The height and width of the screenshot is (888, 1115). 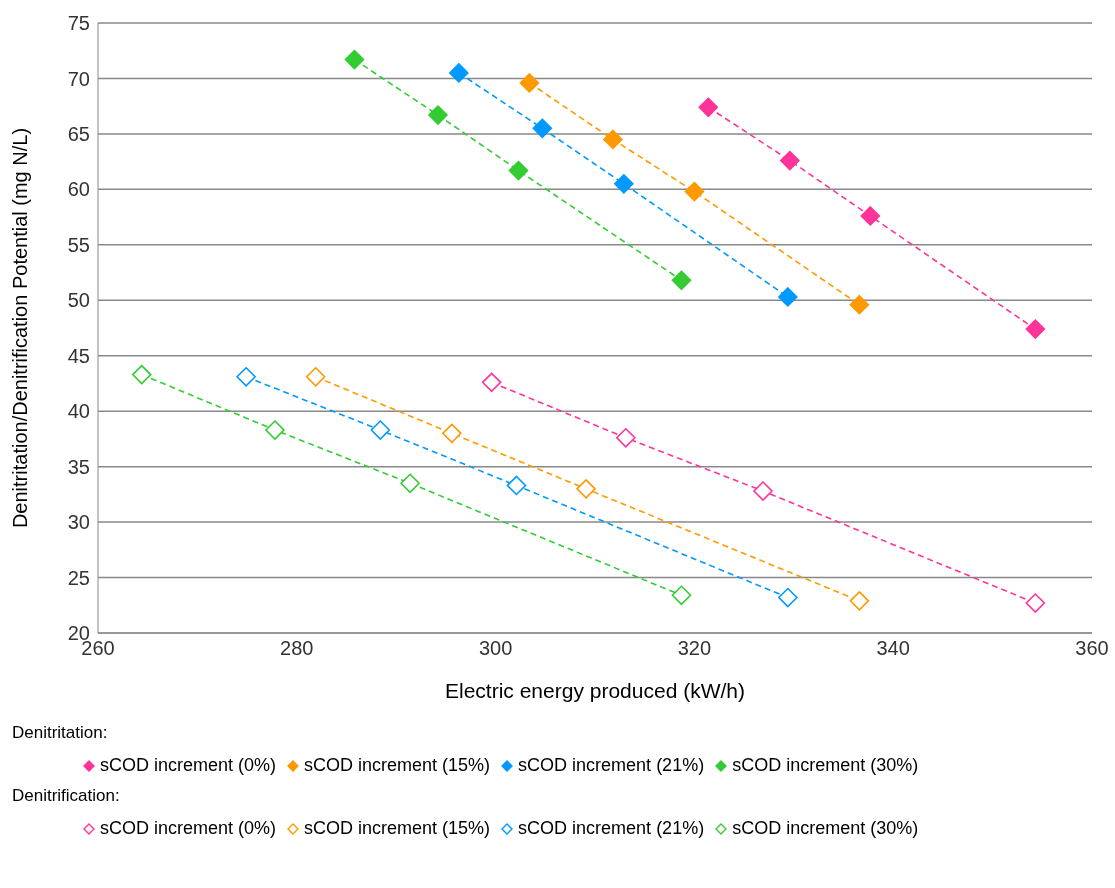 What do you see at coordinates (78, 300) in the screenshot?
I see `y-tick-label: 50` at bounding box center [78, 300].